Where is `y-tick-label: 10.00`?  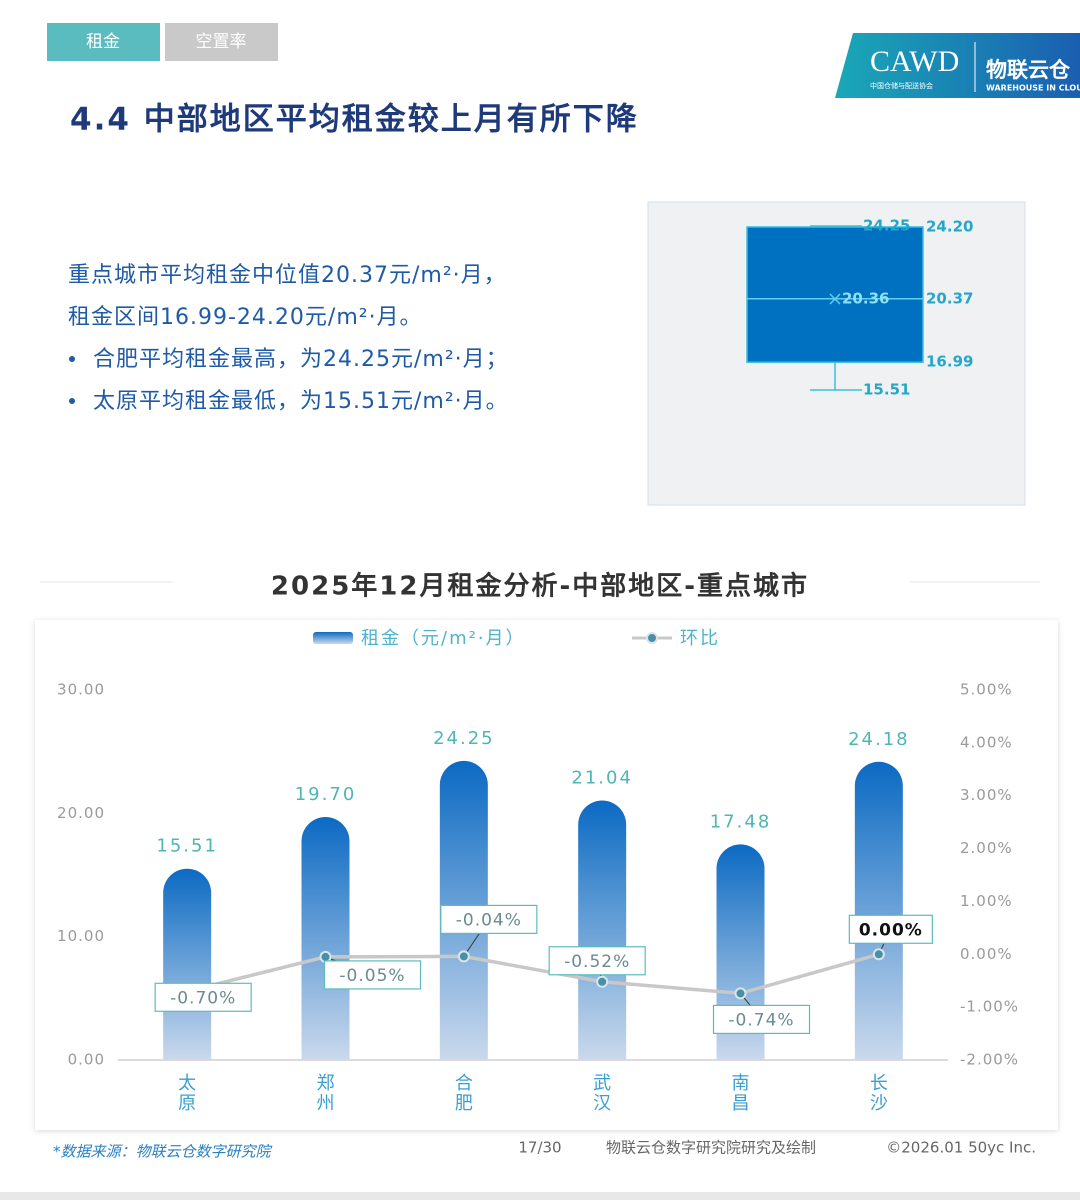
y-tick-label: 10.00 is located at coordinates (81, 936).